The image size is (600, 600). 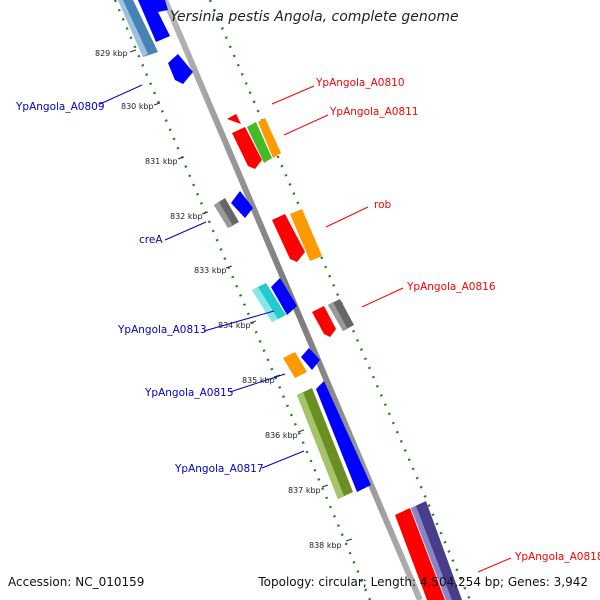 I want to click on gene-orange-a0815, so click(x=295, y=365).